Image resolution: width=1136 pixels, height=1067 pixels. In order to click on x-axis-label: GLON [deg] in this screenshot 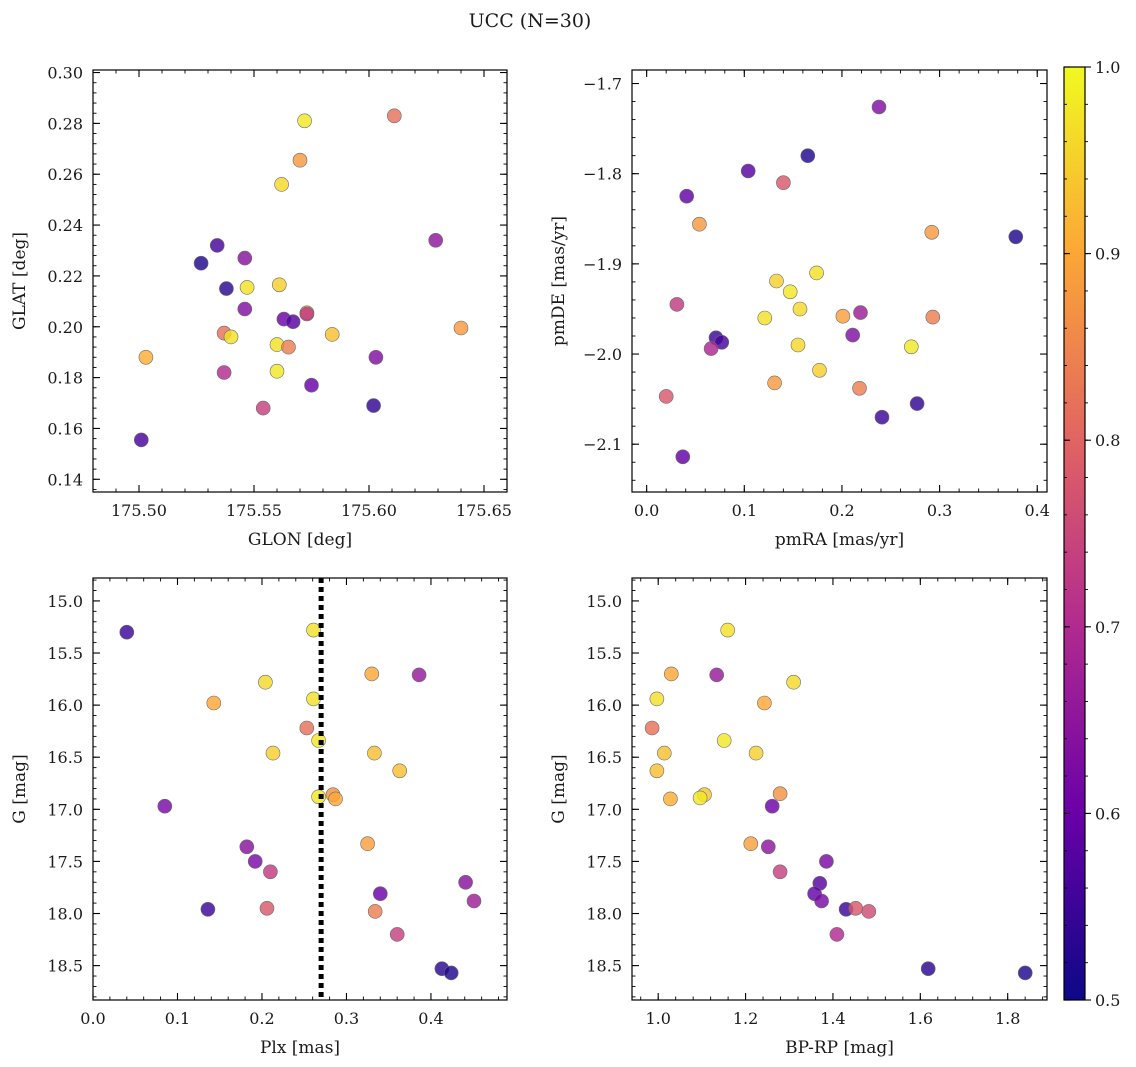, I will do `click(300, 540)`.